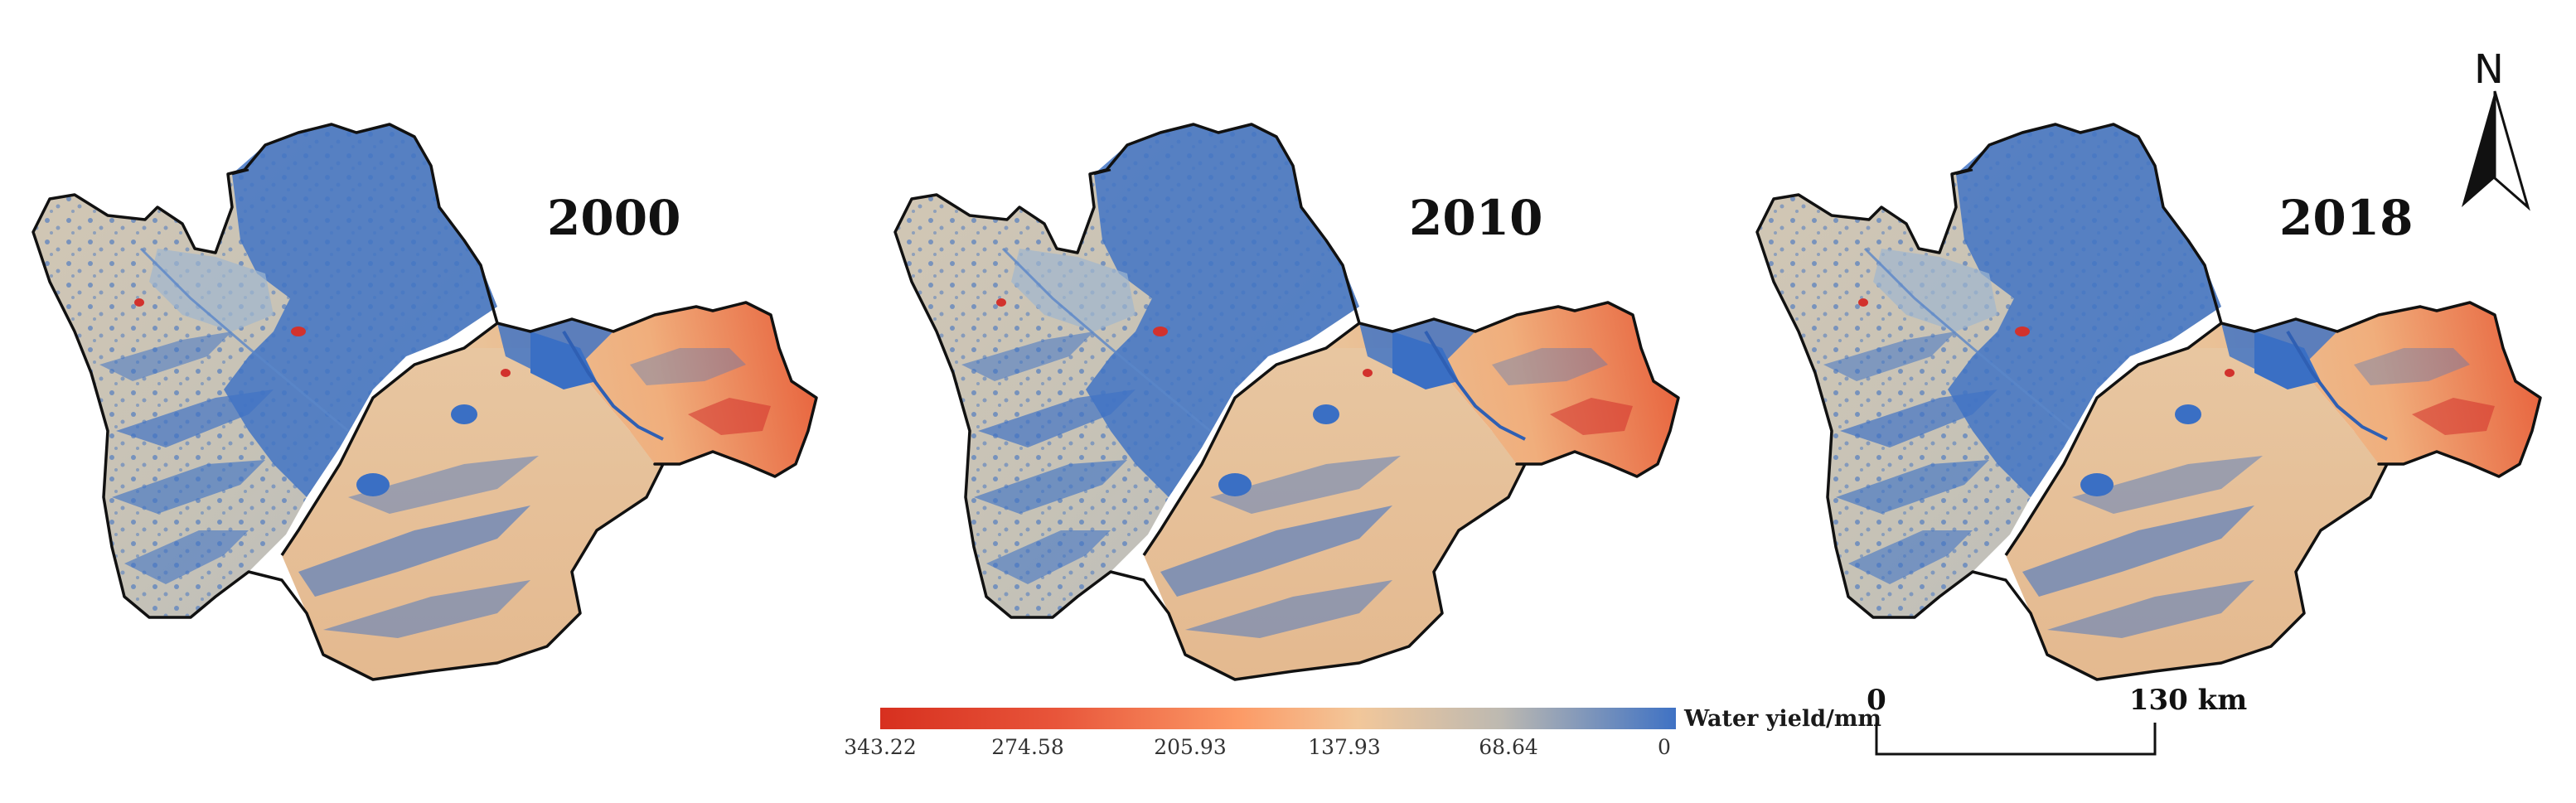 The image size is (2576, 803). What do you see at coordinates (1782, 719) in the screenshot?
I see `legend-title: Water yield/mm` at bounding box center [1782, 719].